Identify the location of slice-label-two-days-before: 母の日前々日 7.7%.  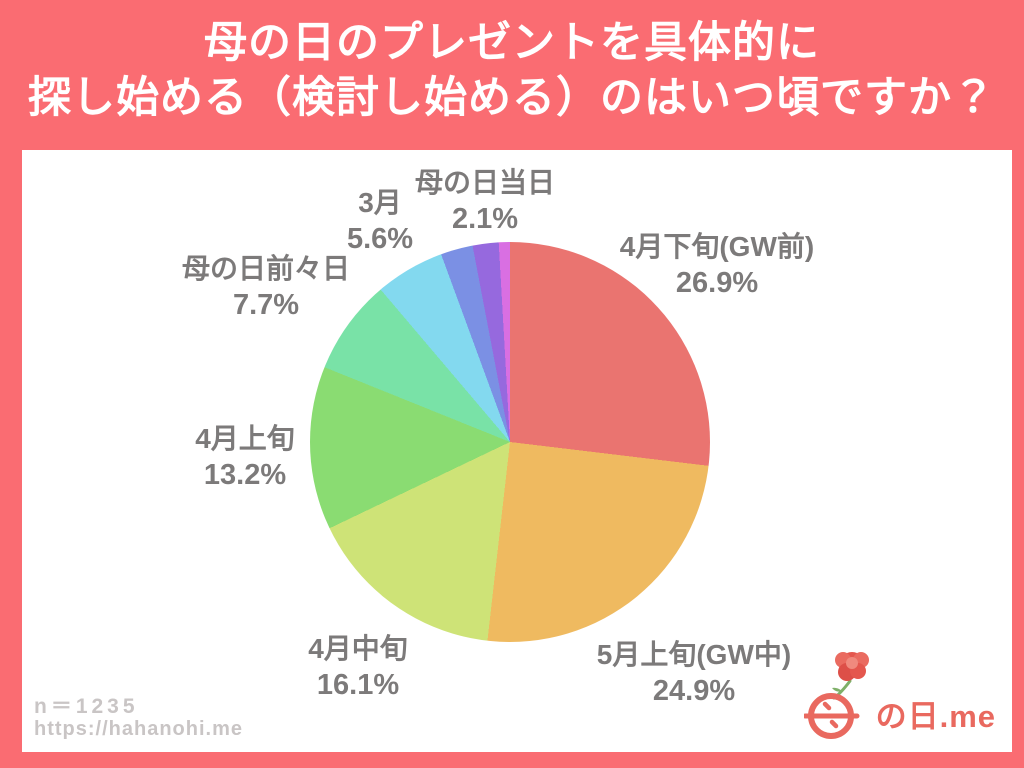
(266, 287).